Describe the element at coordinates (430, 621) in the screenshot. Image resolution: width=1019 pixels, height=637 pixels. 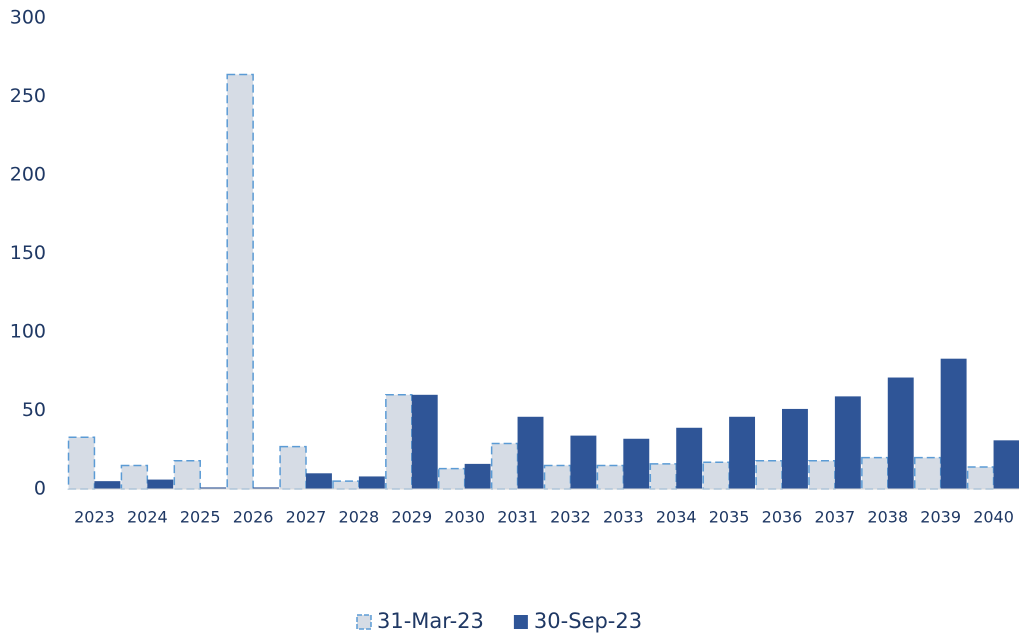
I see `legend-label: 31-Mar-23` at that location.